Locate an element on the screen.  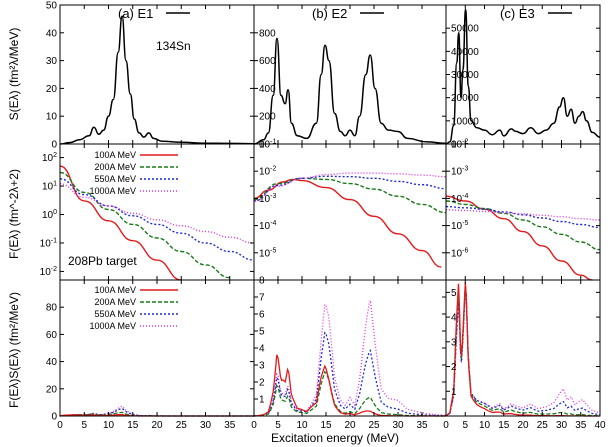
panel-frame-r2-c1 is located at coordinates (350, 348).